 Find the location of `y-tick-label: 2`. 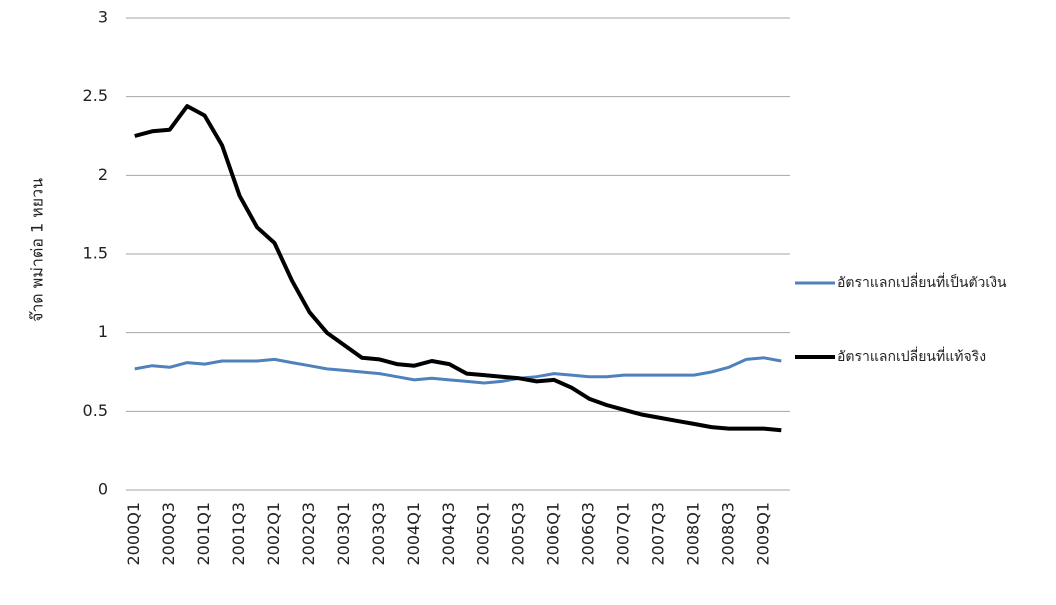

y-tick-label: 2 is located at coordinates (103, 174).